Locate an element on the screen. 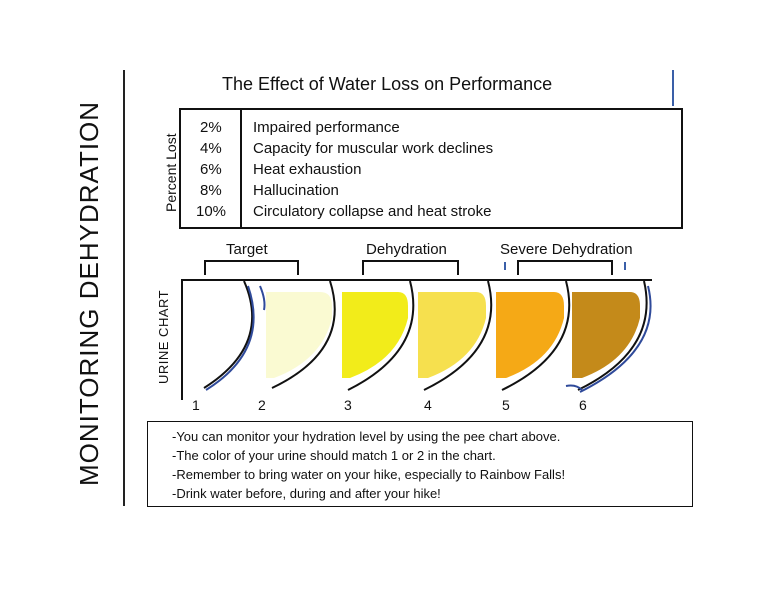 This screenshot has width=768, height=594. percent-cell: 10% is located at coordinates (211, 211).